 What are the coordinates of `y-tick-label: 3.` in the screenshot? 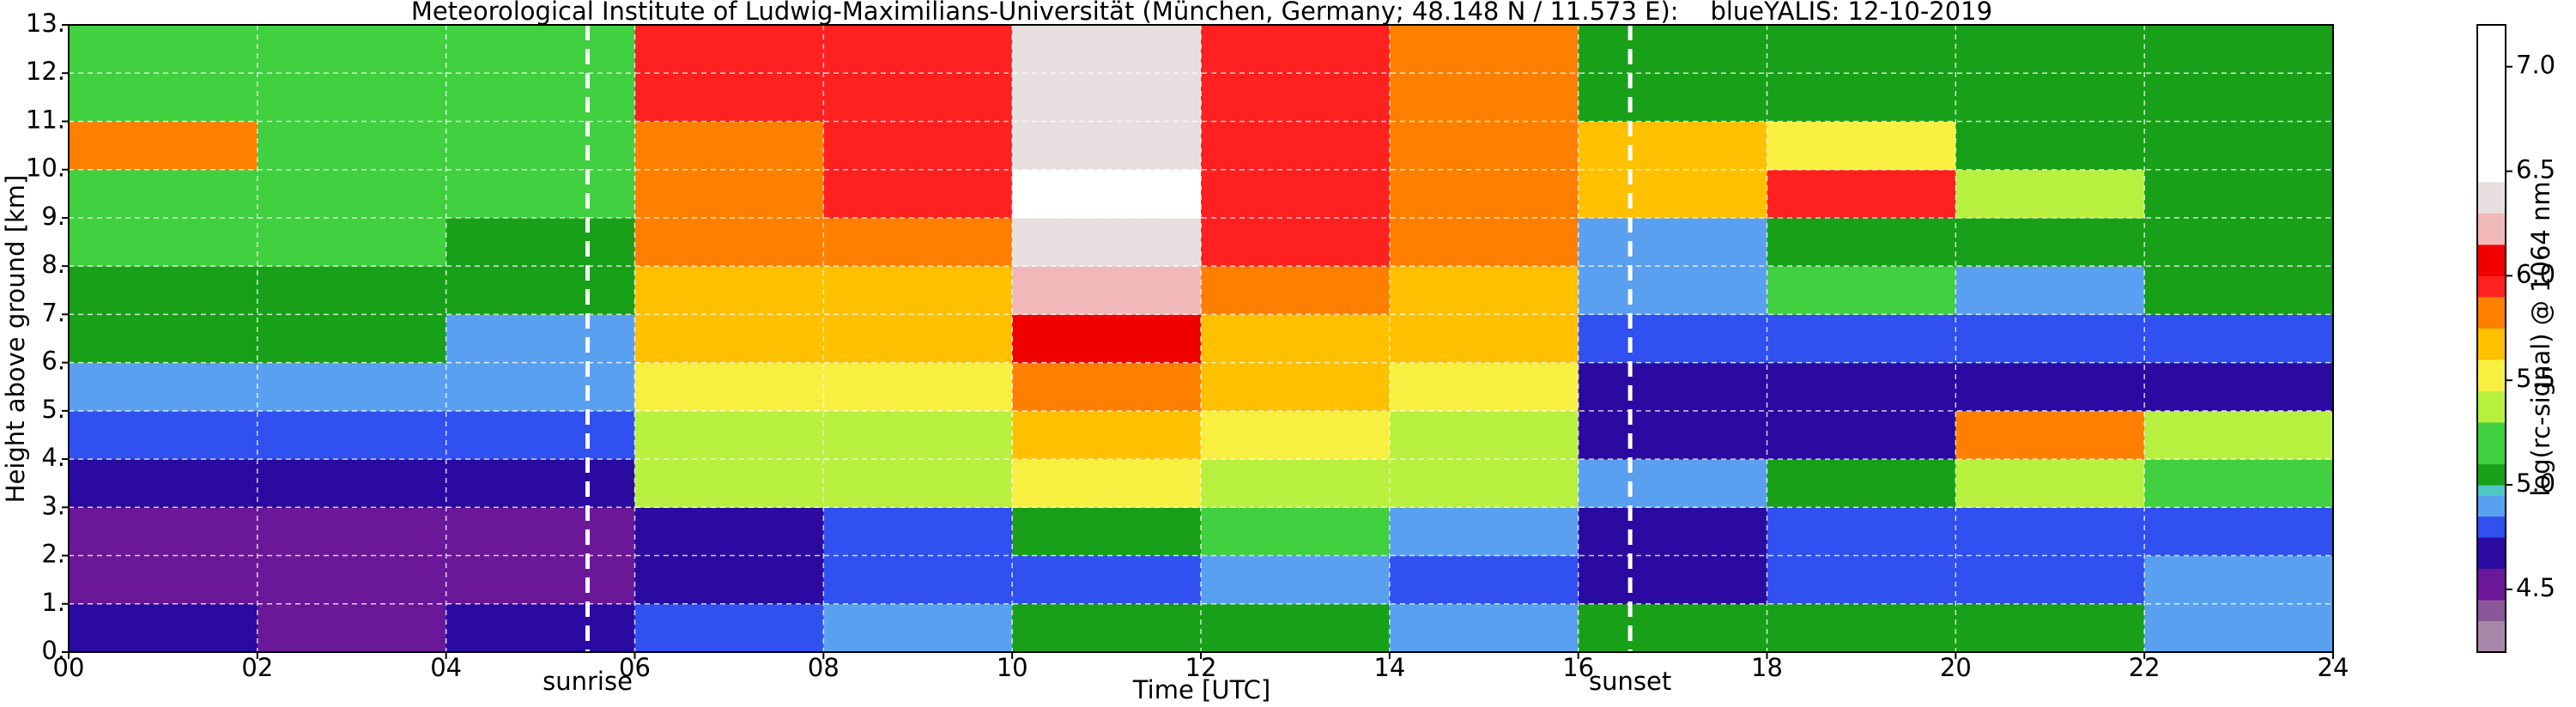 It's located at (53, 505).